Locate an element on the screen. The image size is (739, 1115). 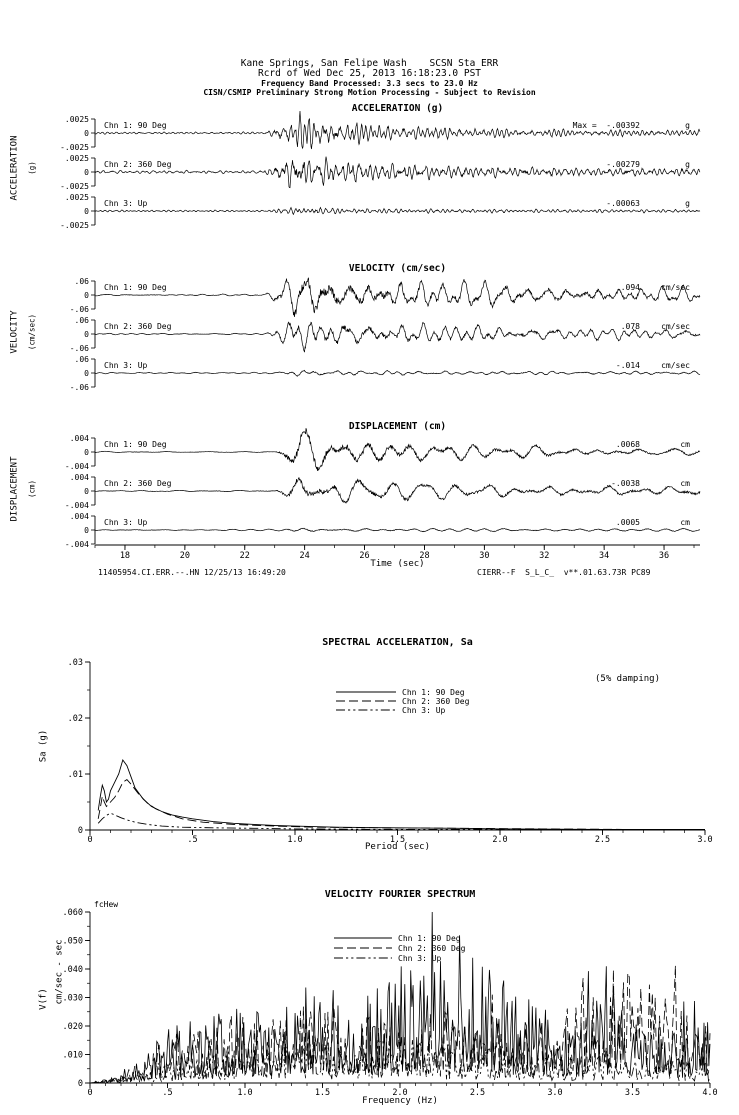
peak-value-label: -.0038 is located at coordinates (625, 483).